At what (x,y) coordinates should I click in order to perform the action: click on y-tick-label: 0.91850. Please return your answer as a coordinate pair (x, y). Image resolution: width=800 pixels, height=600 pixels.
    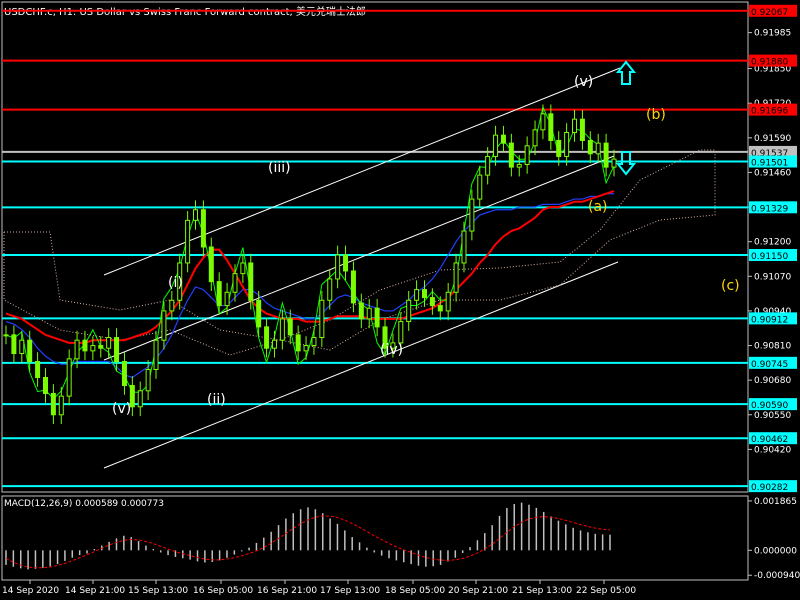
    Looking at the image, I should click on (772, 70).